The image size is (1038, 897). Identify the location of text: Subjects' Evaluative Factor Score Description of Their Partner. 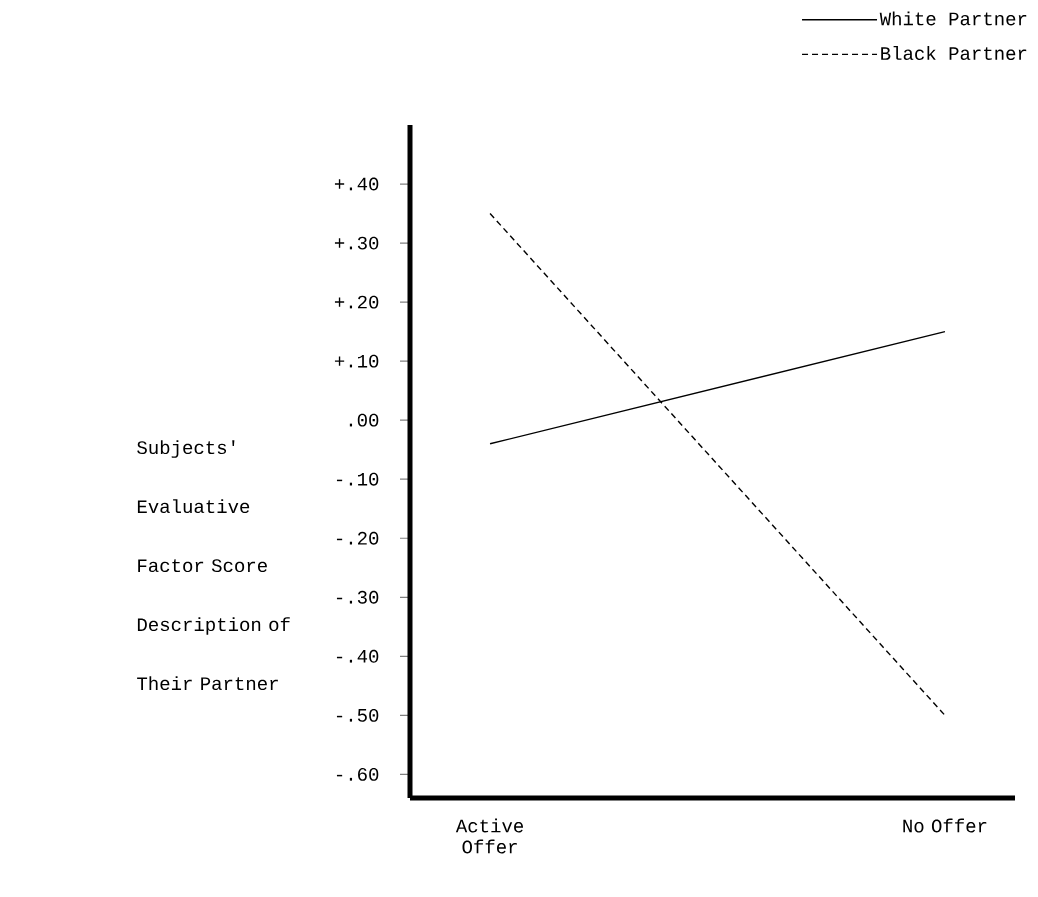
(213, 565).